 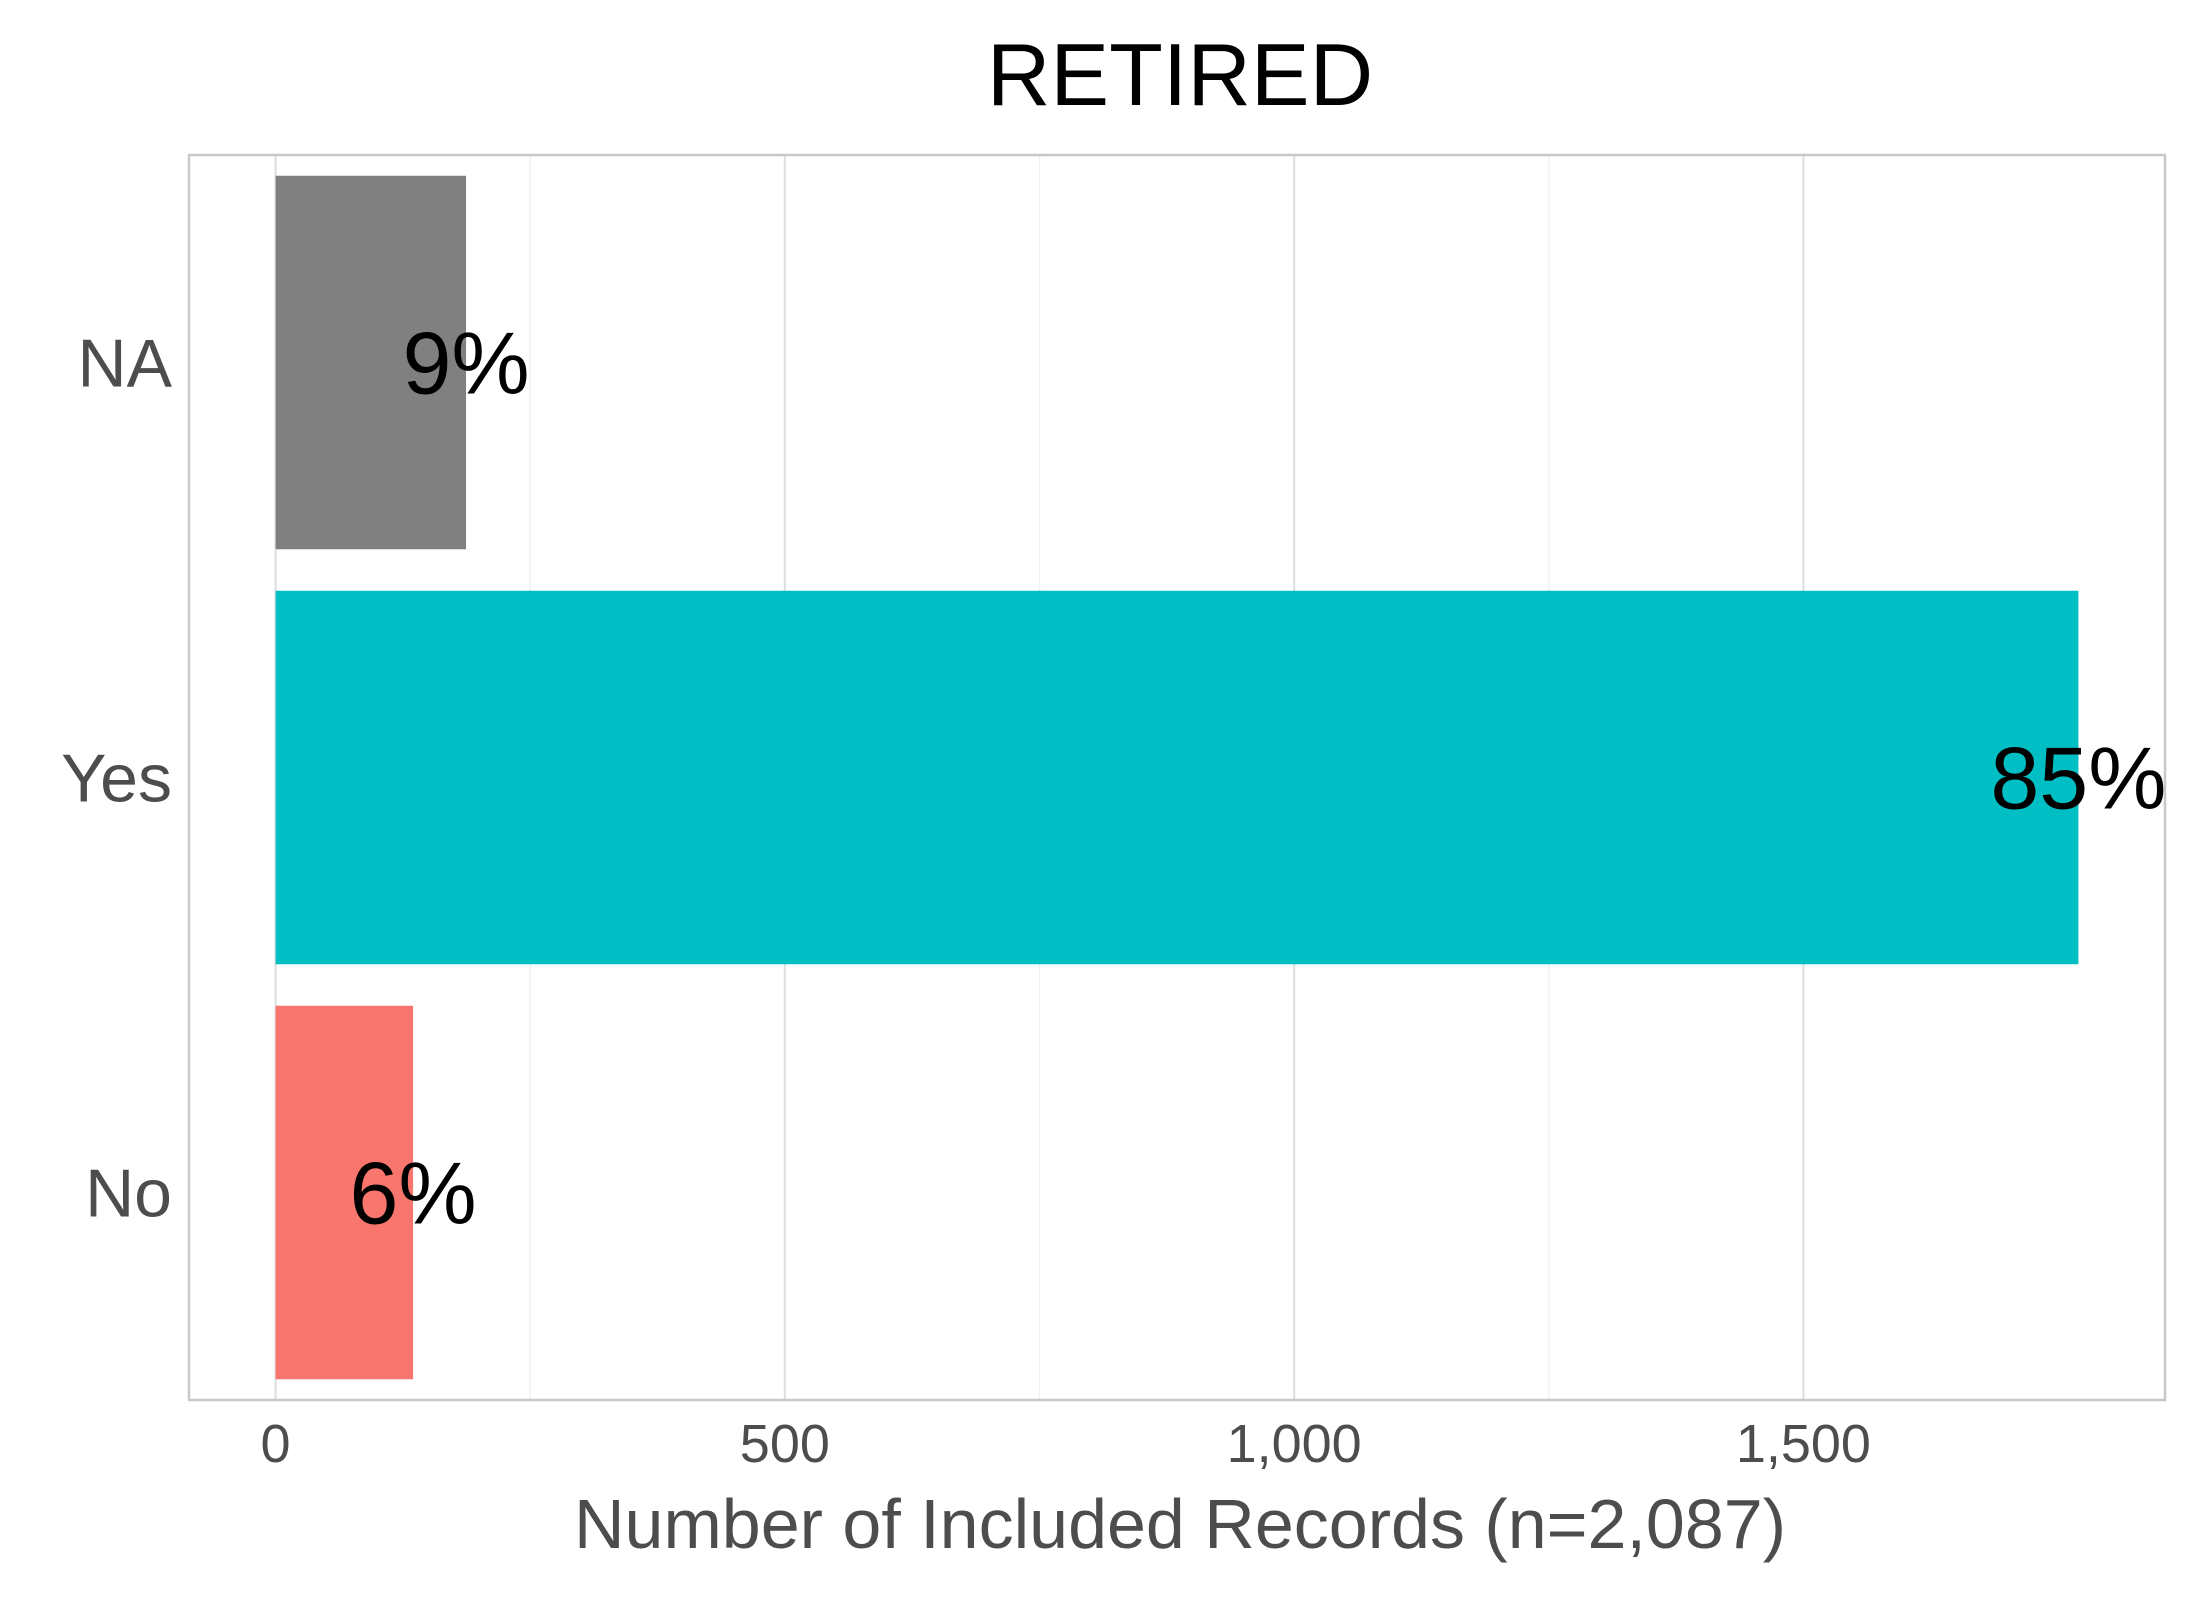 I want to click on category-labels: NA Yes No, so click(x=117, y=779).